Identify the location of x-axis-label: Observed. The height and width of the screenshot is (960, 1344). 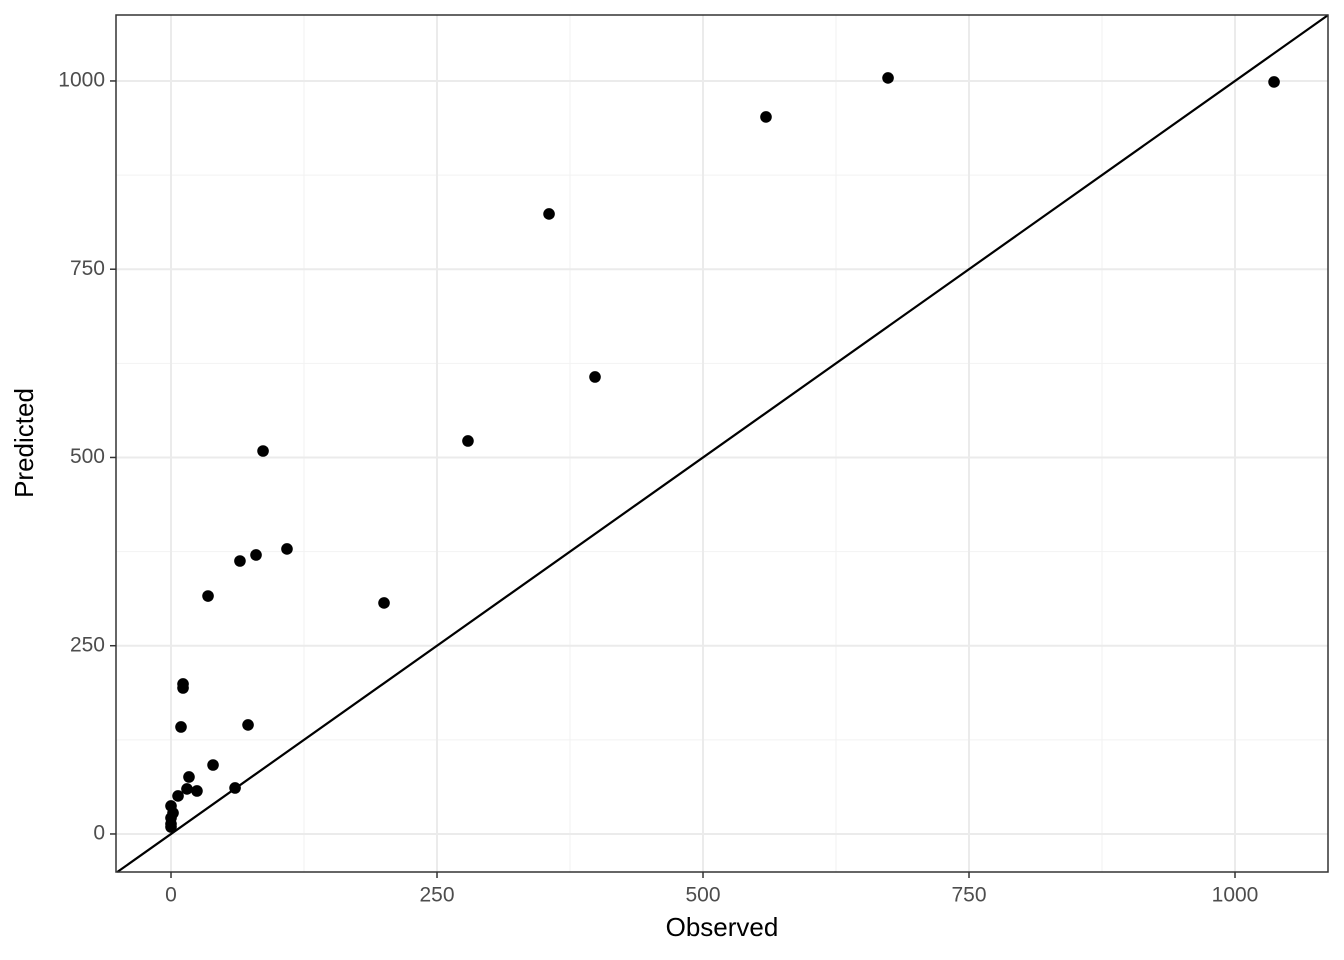
(722, 927).